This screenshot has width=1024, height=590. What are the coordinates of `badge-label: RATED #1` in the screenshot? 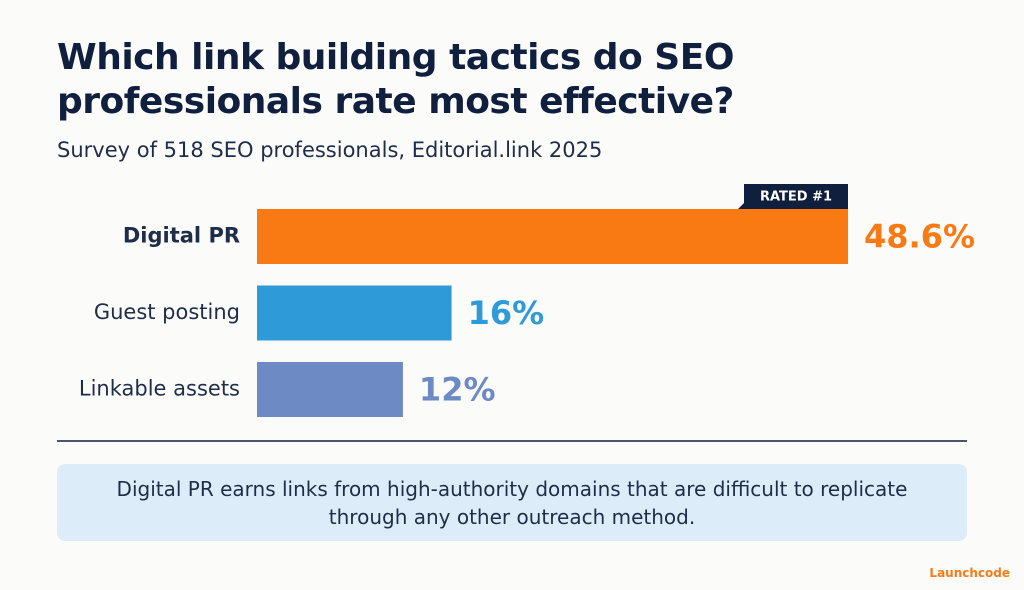 It's located at (796, 197).